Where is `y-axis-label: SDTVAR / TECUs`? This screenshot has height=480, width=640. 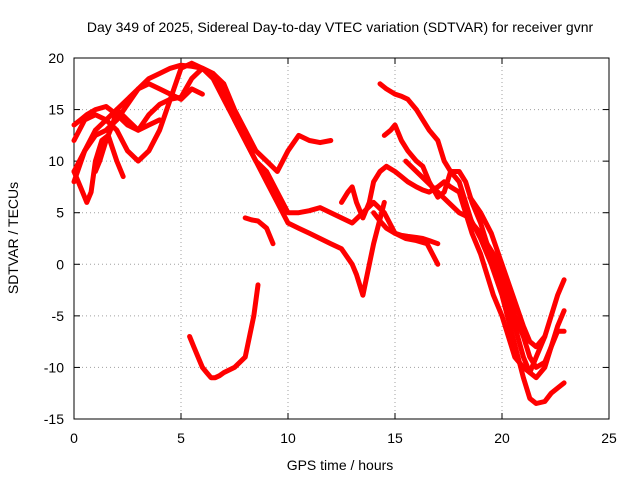 y-axis-label: SDTVAR / TECUs is located at coordinates (13, 238).